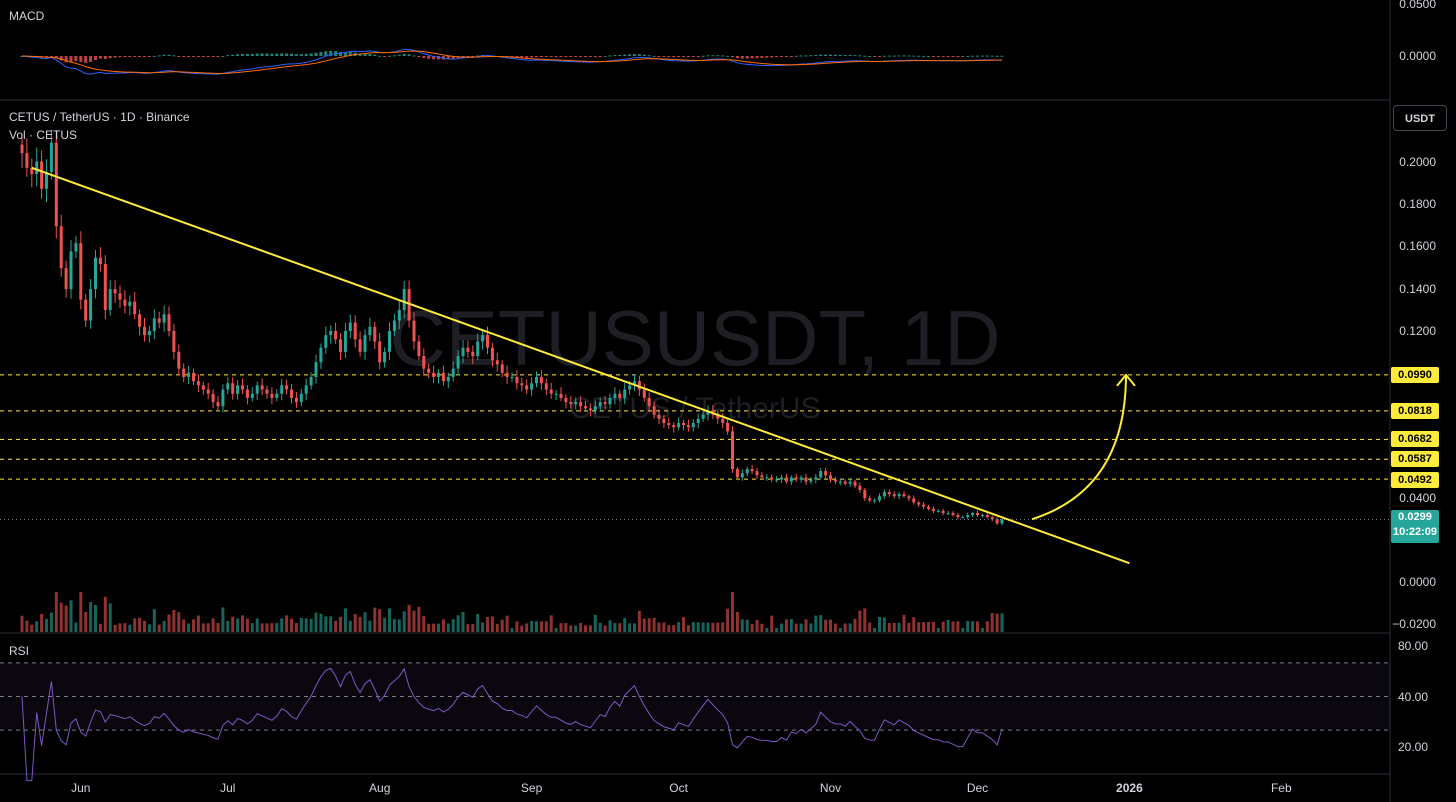  What do you see at coordinates (1417, 582) in the screenshot?
I see `price-axis-tick: 0.0000` at bounding box center [1417, 582].